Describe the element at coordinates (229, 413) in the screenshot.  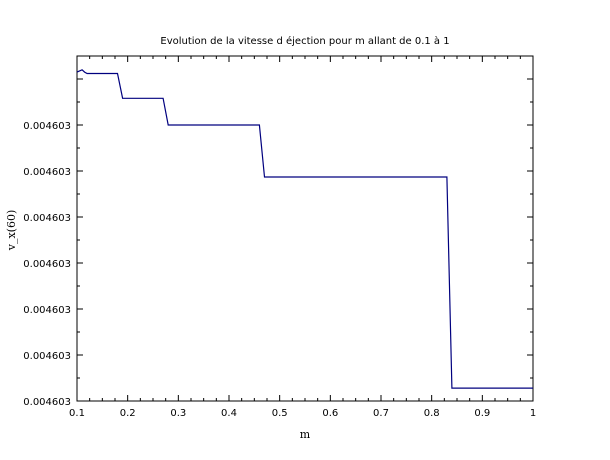
I see `x-tick-label: 0.4` at that location.